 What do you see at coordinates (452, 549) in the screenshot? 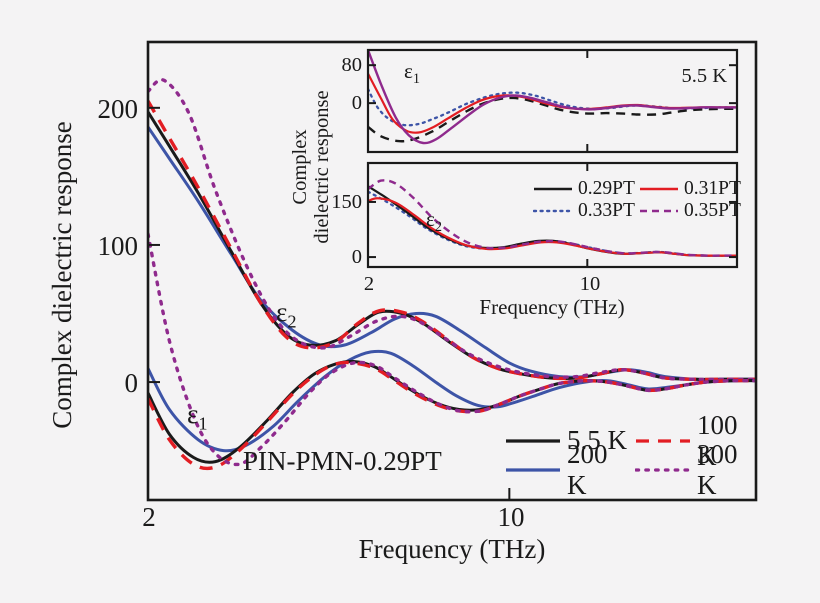
I see `main-xaxis-label: Frequency (THz)` at bounding box center [452, 549].